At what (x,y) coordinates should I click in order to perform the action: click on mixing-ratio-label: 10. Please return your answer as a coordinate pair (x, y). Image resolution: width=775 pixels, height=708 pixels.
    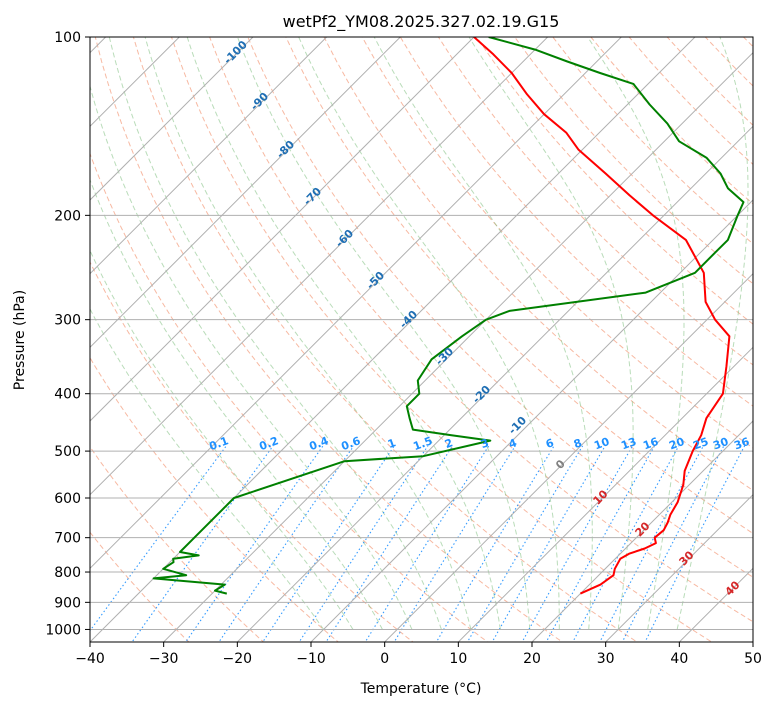
    Looking at the image, I should click on (601, 444).